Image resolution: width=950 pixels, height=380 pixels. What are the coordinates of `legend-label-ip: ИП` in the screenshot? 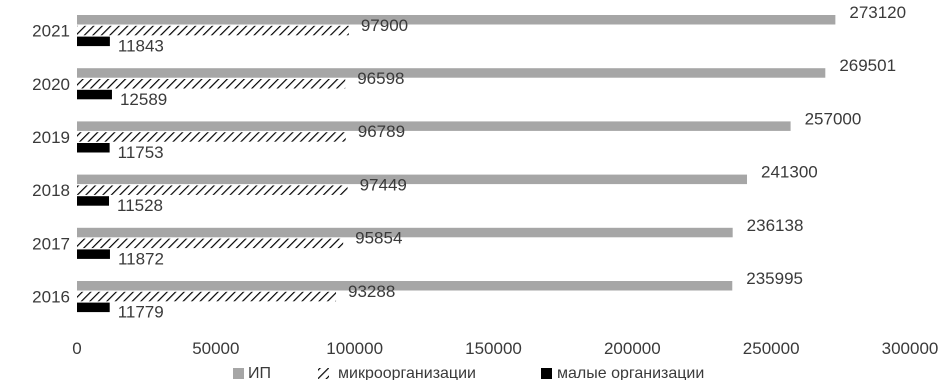 It's located at (259, 372).